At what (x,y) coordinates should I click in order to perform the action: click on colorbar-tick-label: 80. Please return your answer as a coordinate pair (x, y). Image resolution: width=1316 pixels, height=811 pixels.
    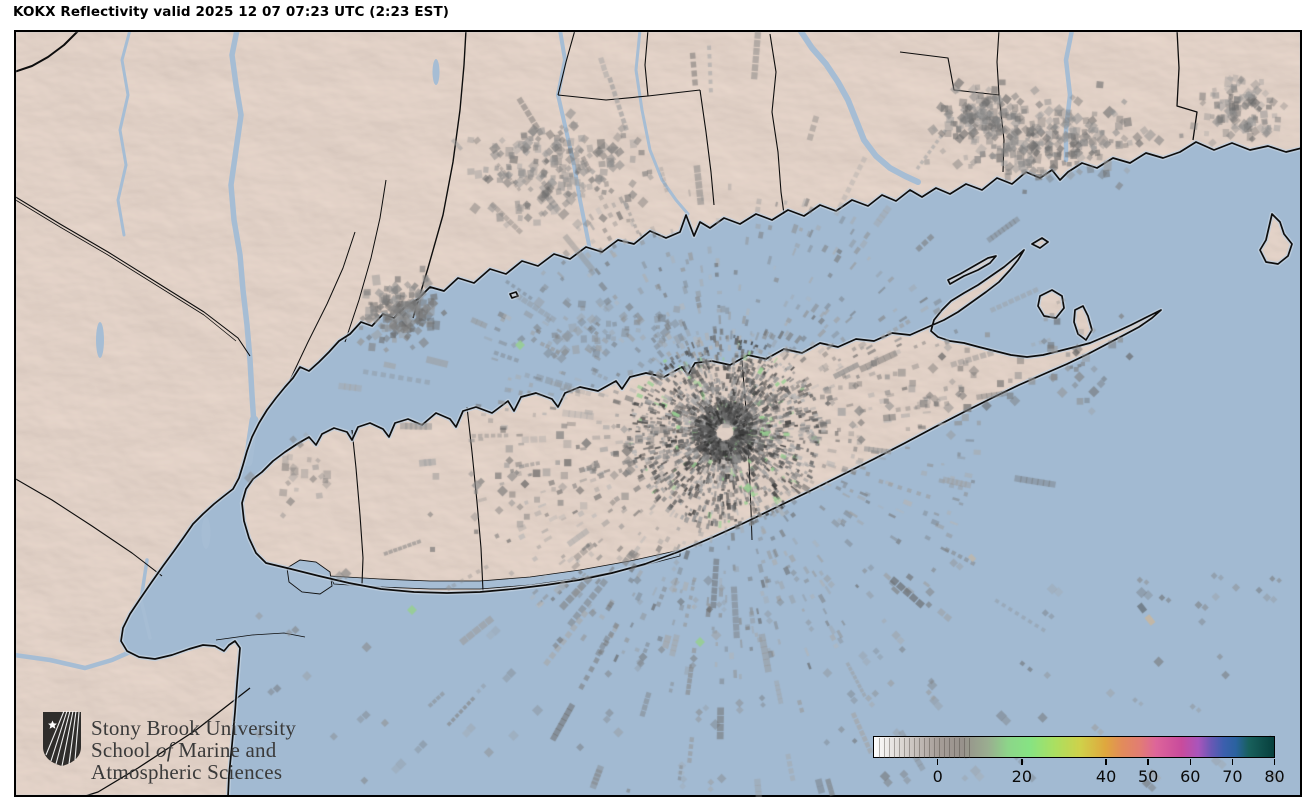
    Looking at the image, I should click on (1274, 776).